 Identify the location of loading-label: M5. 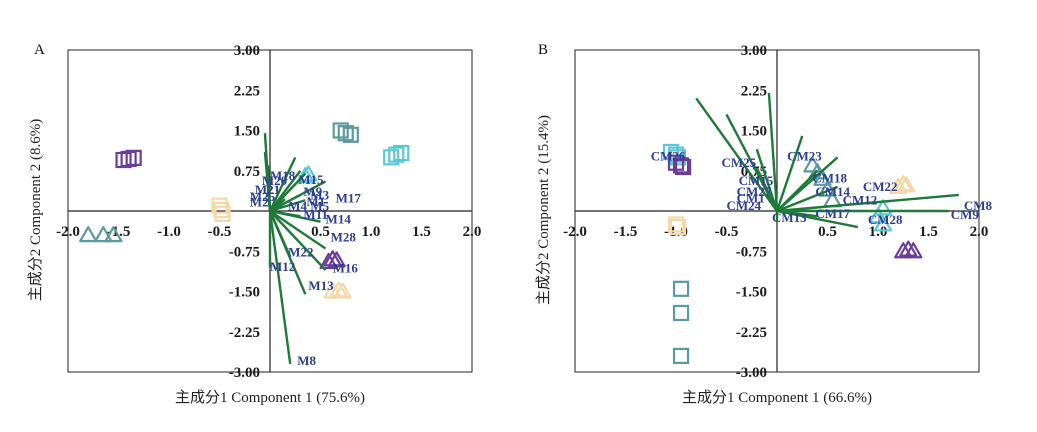
(319, 206).